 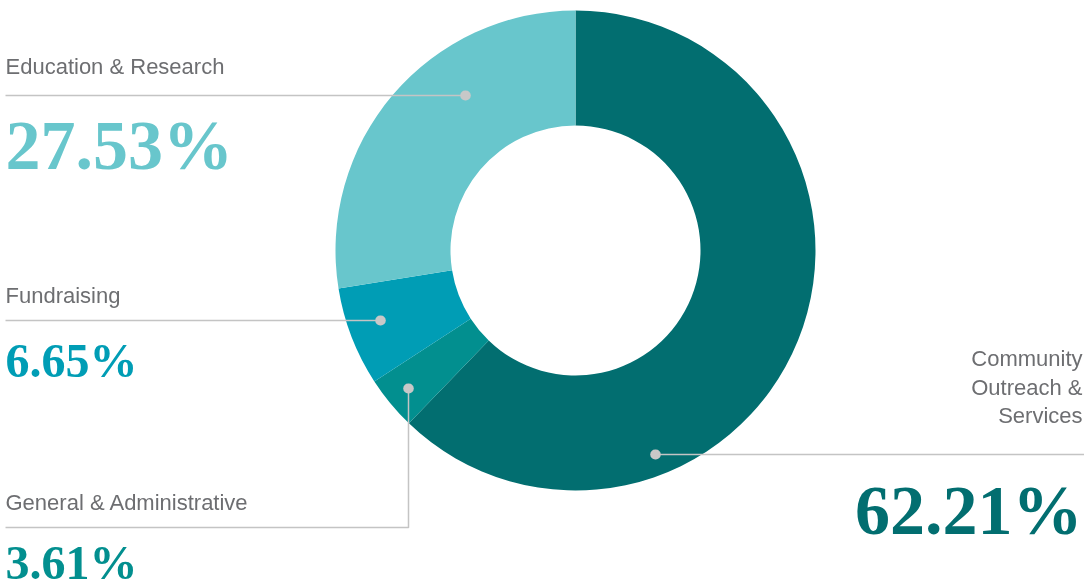 What do you see at coordinates (71, 360) in the screenshot?
I see `data-label: 6.65%` at bounding box center [71, 360].